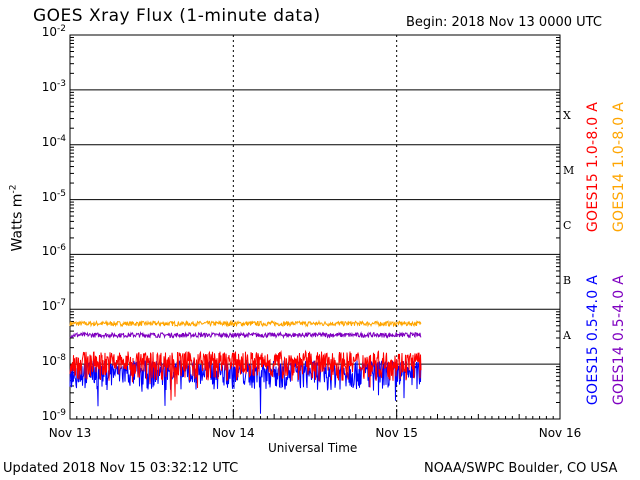 Image resolution: width=640 pixels, height=480 pixels. Describe the element at coordinates (569, 171) in the screenshot. I see `flare-class-label: M` at that location.